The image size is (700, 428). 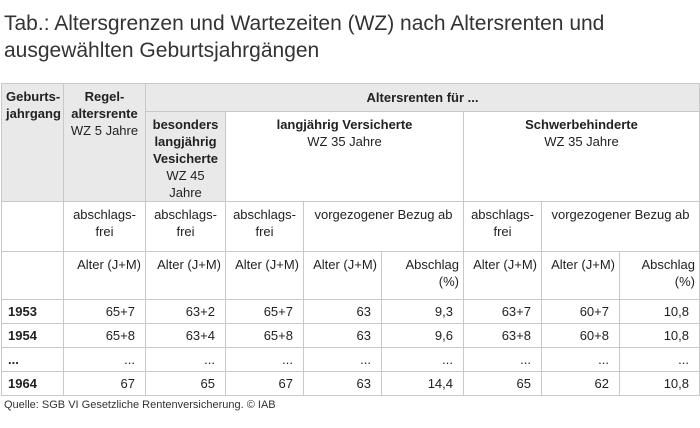 What do you see at coordinates (344, 141) in the screenshot?
I see `header-langjaehrig-wz: WZ 35 Jahre` at bounding box center [344, 141].